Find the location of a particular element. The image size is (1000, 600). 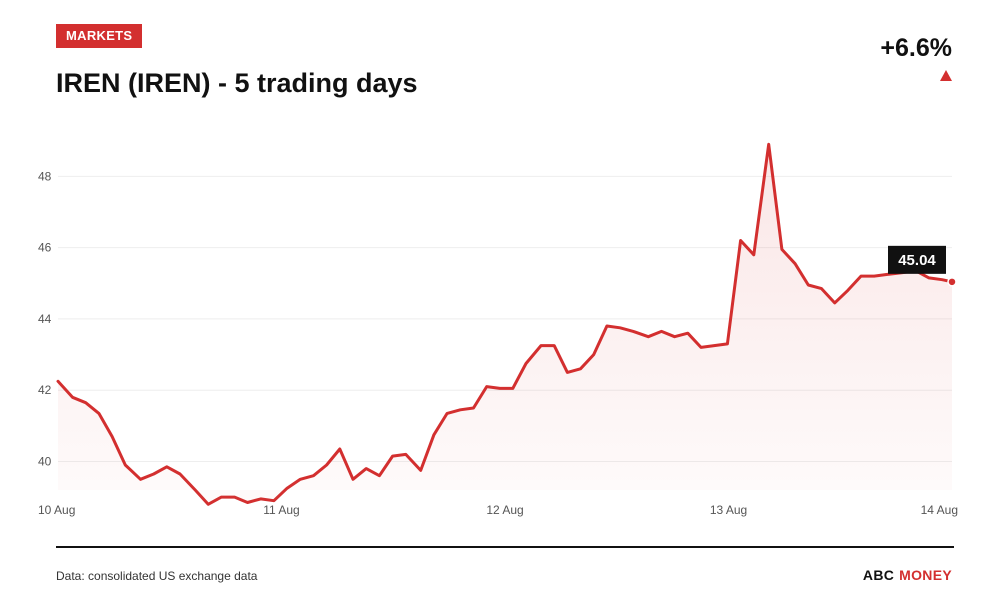

last-value-callout is located at coordinates (917, 259).